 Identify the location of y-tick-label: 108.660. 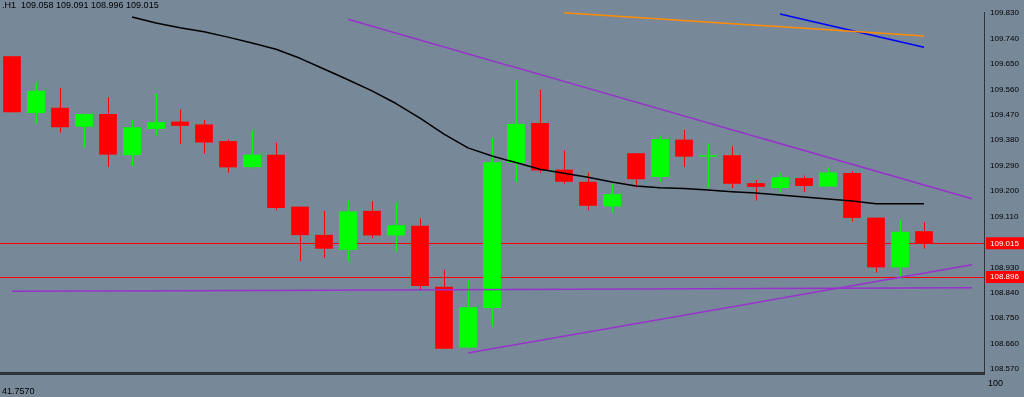
(1005, 343).